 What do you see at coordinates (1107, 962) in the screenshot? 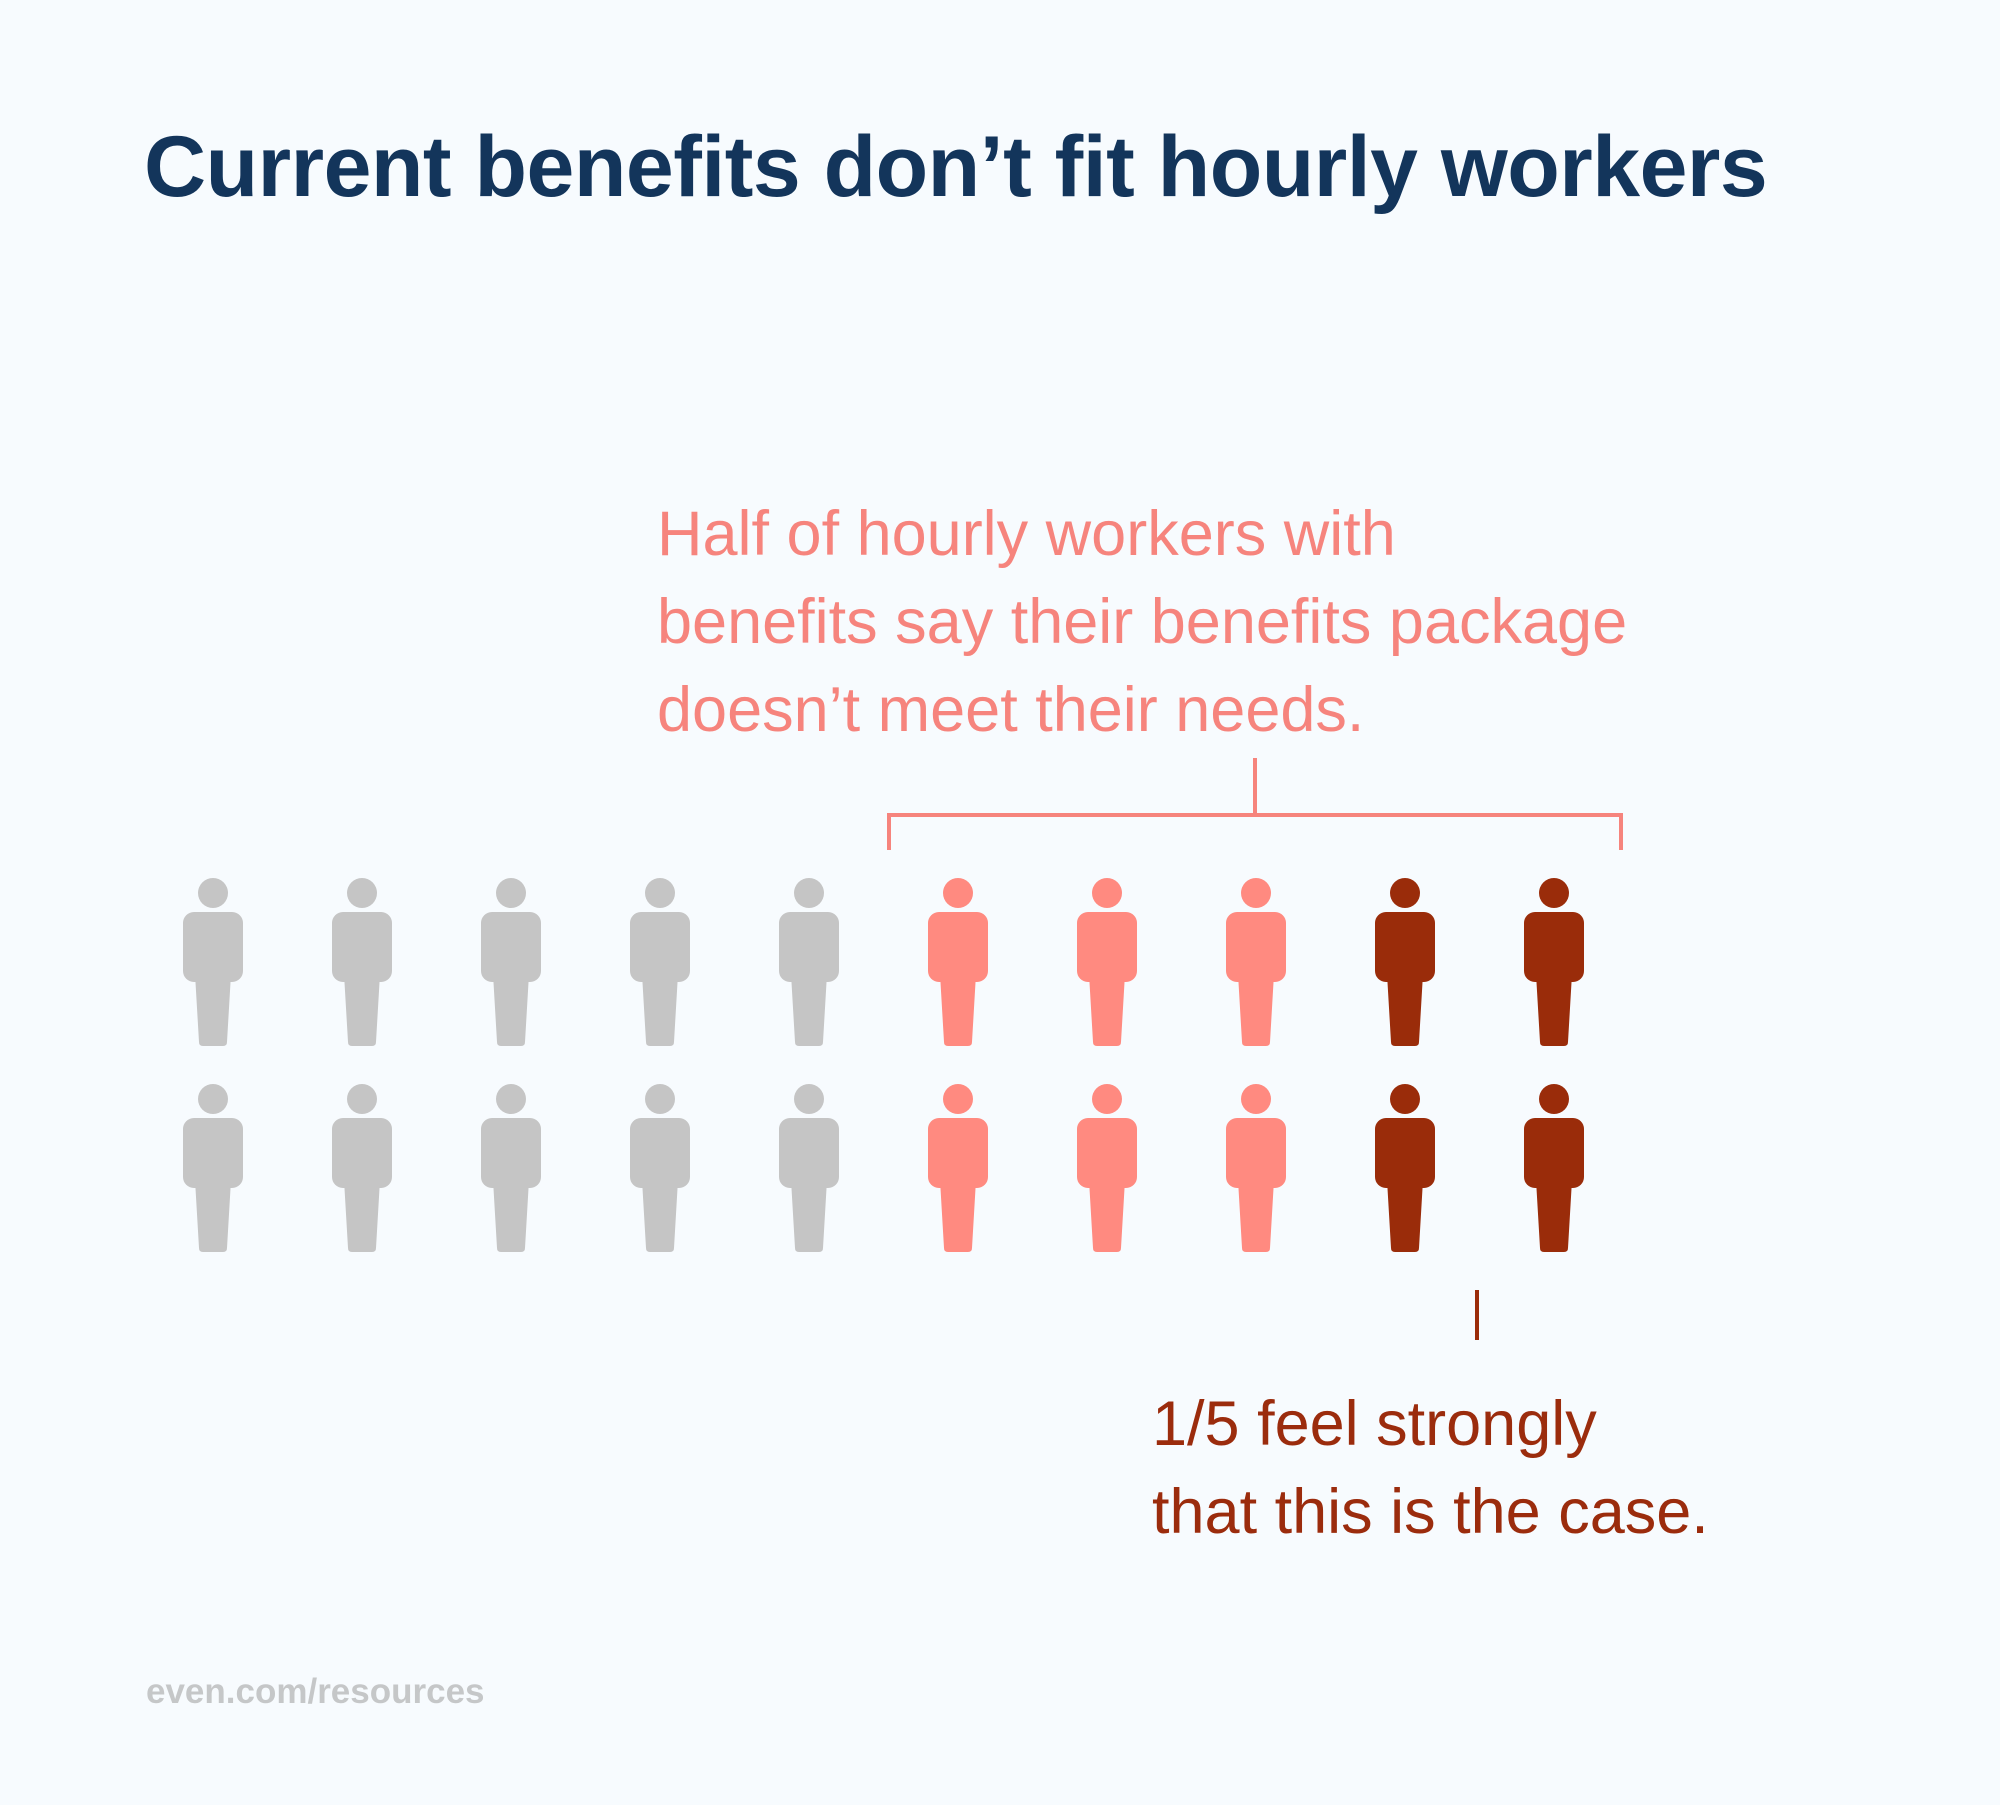
I see `person-icon-dont-meet-needs-r1-c7` at bounding box center [1107, 962].